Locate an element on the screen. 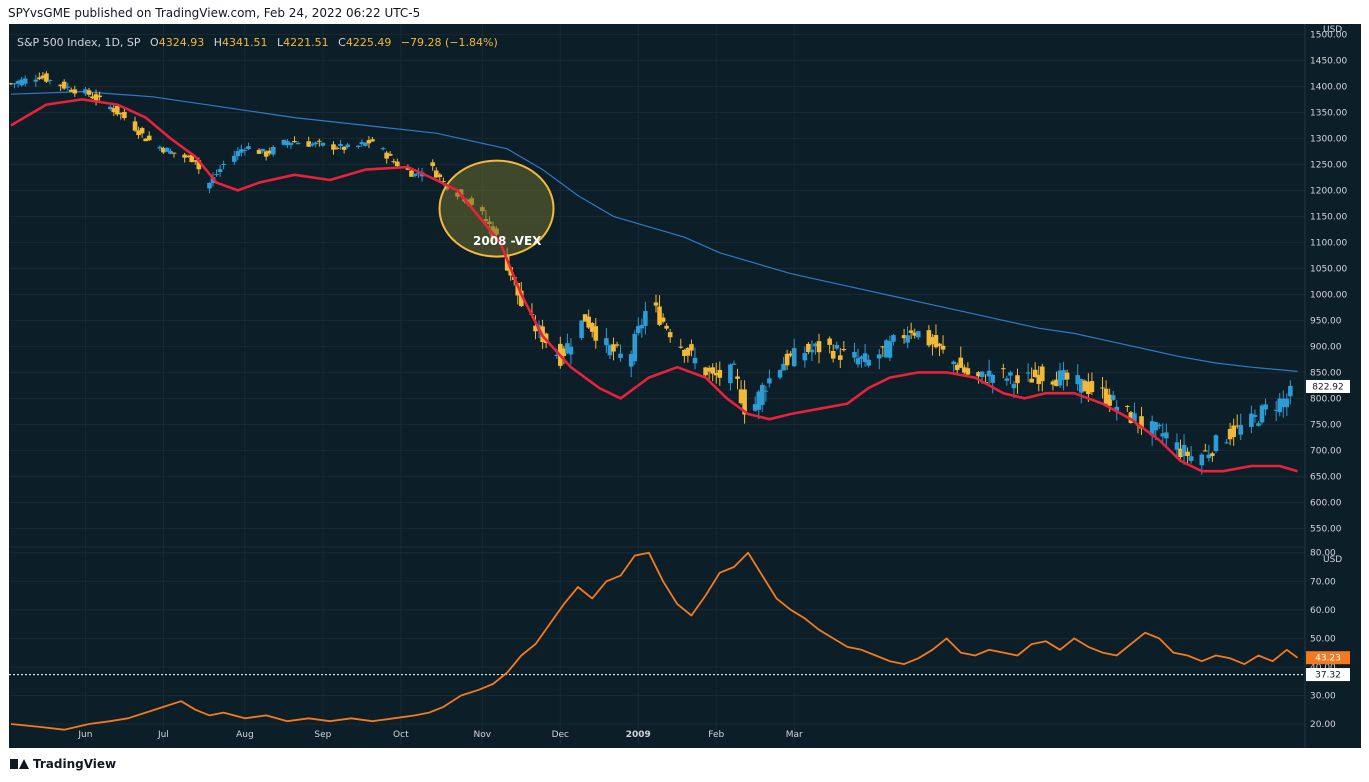 This screenshot has height=782, width=1369. vix-axis: 20.00 30.00 40.00 50.00 60.00 70.00 80.00 is located at coordinates (1323, 639).